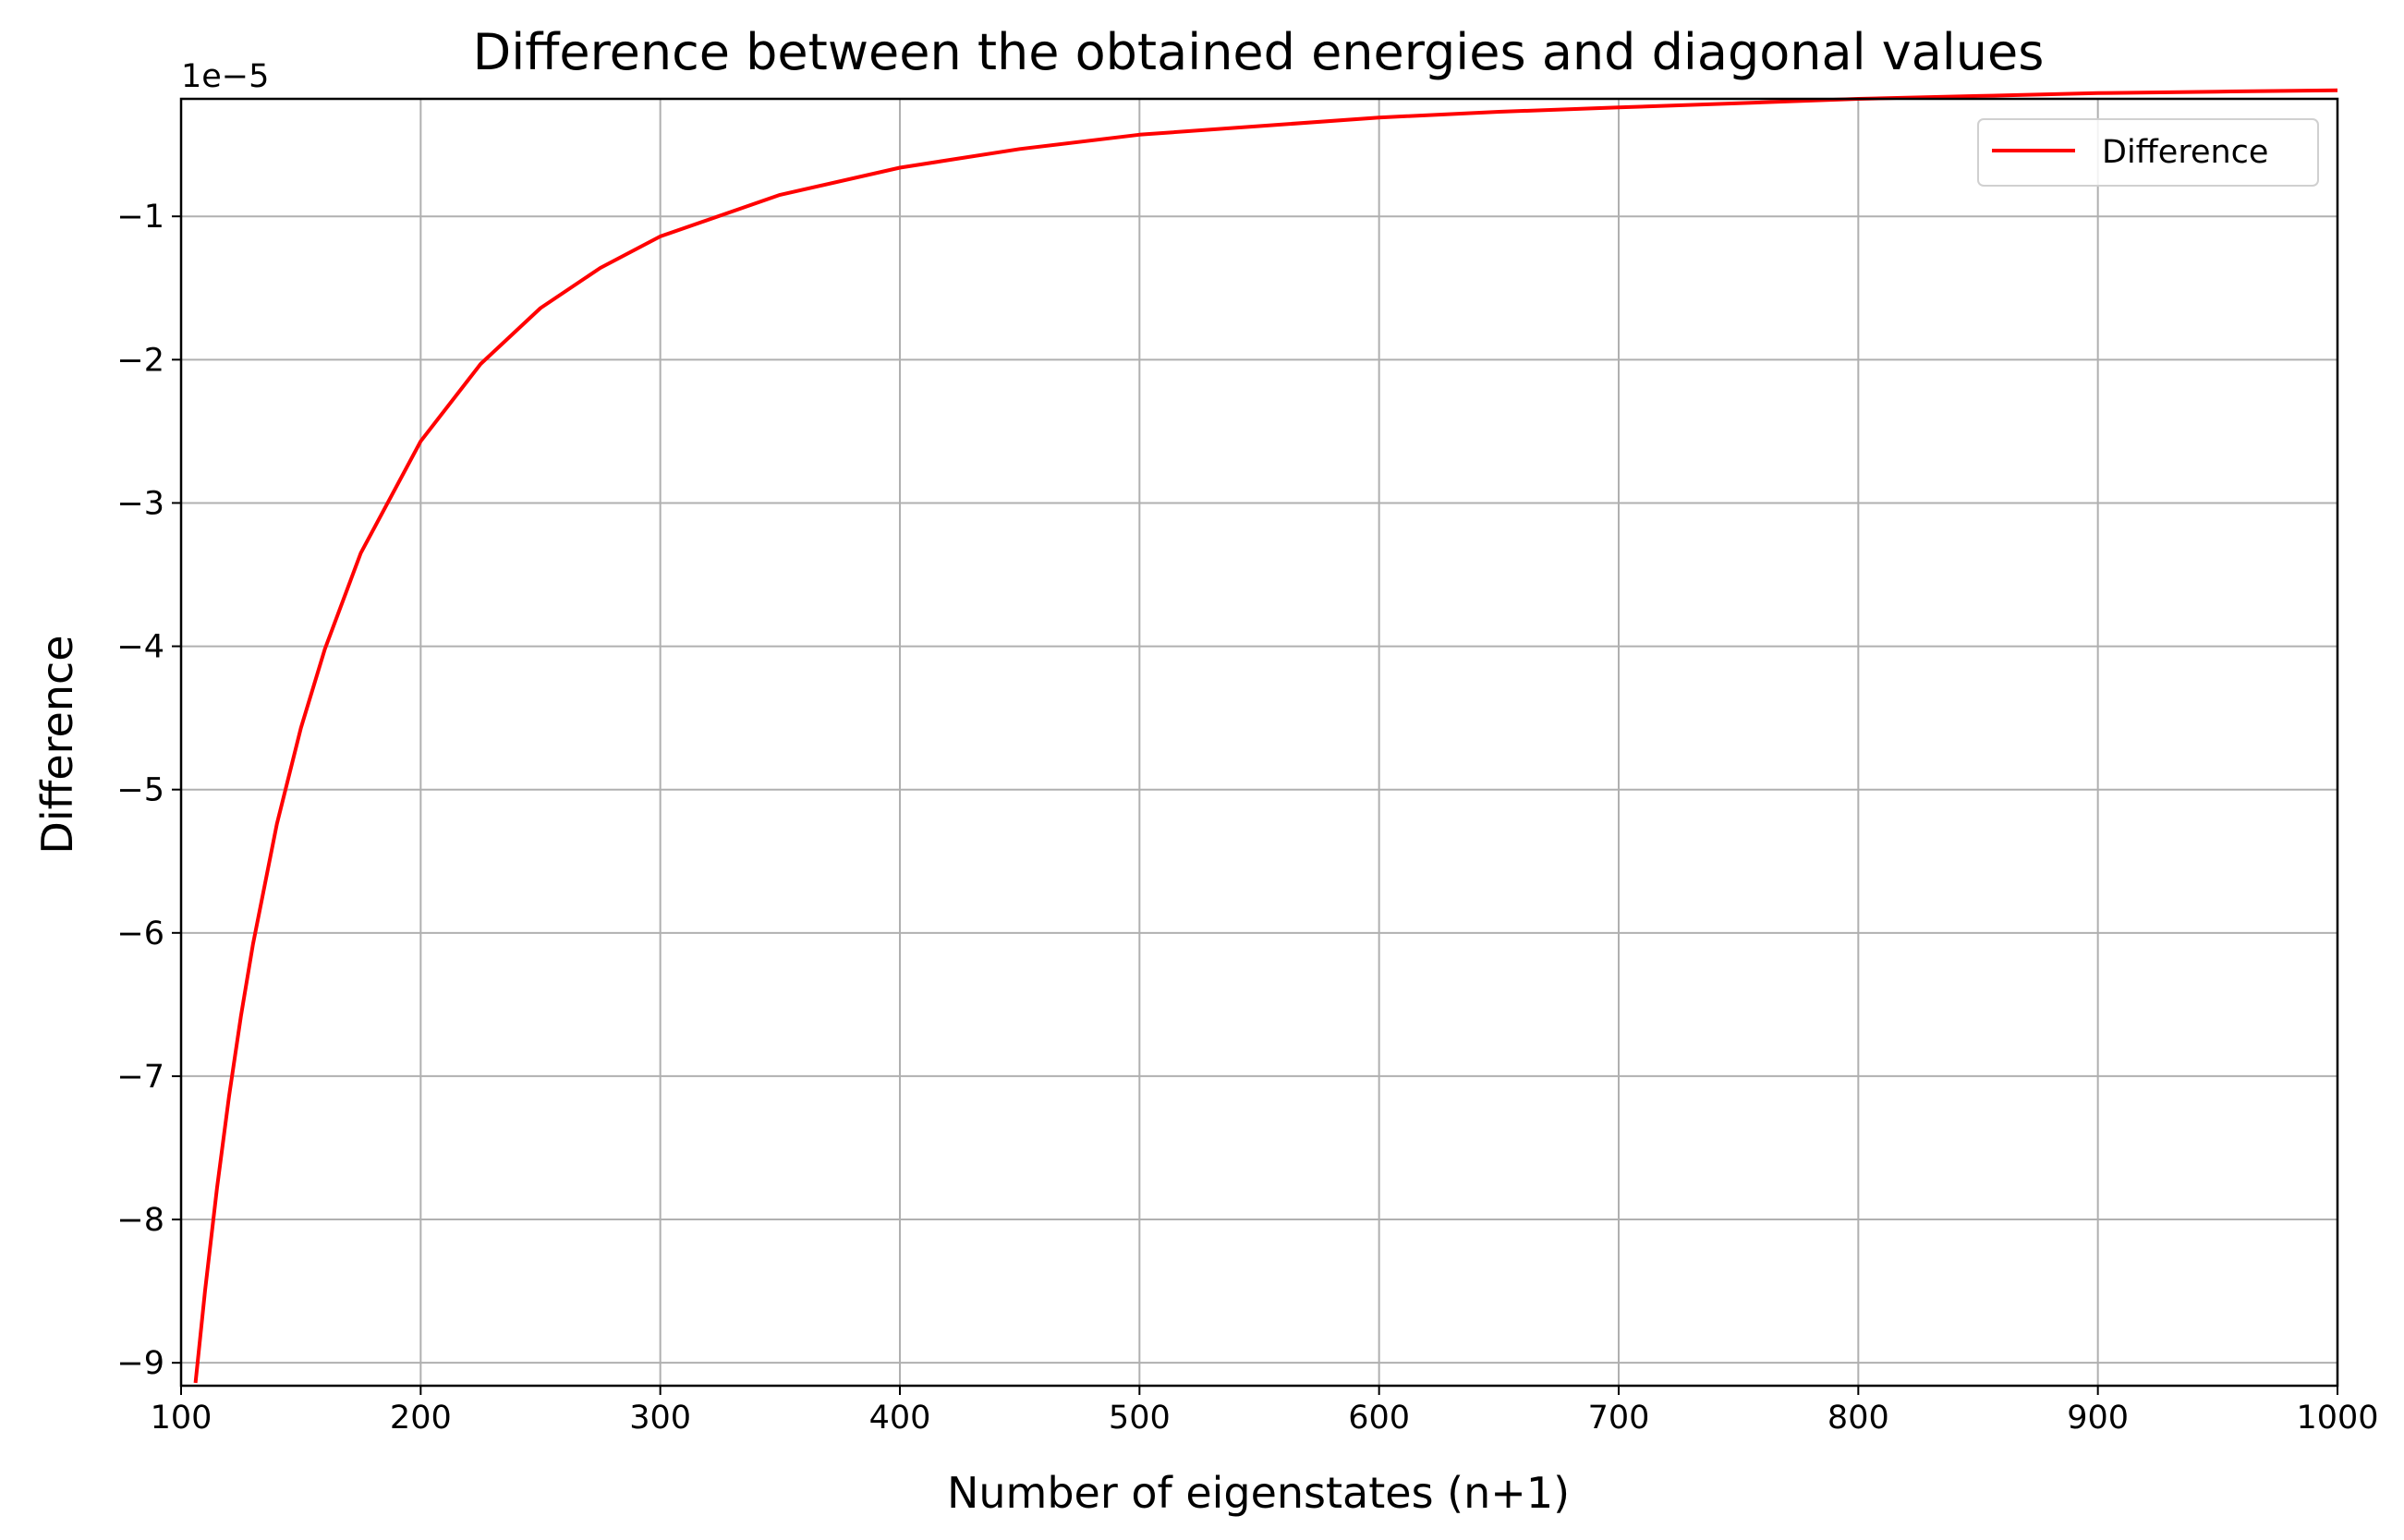 This screenshot has height=1540, width=2404. Describe the element at coordinates (660, 1419) in the screenshot. I see `x-tick-label: 300` at that location.